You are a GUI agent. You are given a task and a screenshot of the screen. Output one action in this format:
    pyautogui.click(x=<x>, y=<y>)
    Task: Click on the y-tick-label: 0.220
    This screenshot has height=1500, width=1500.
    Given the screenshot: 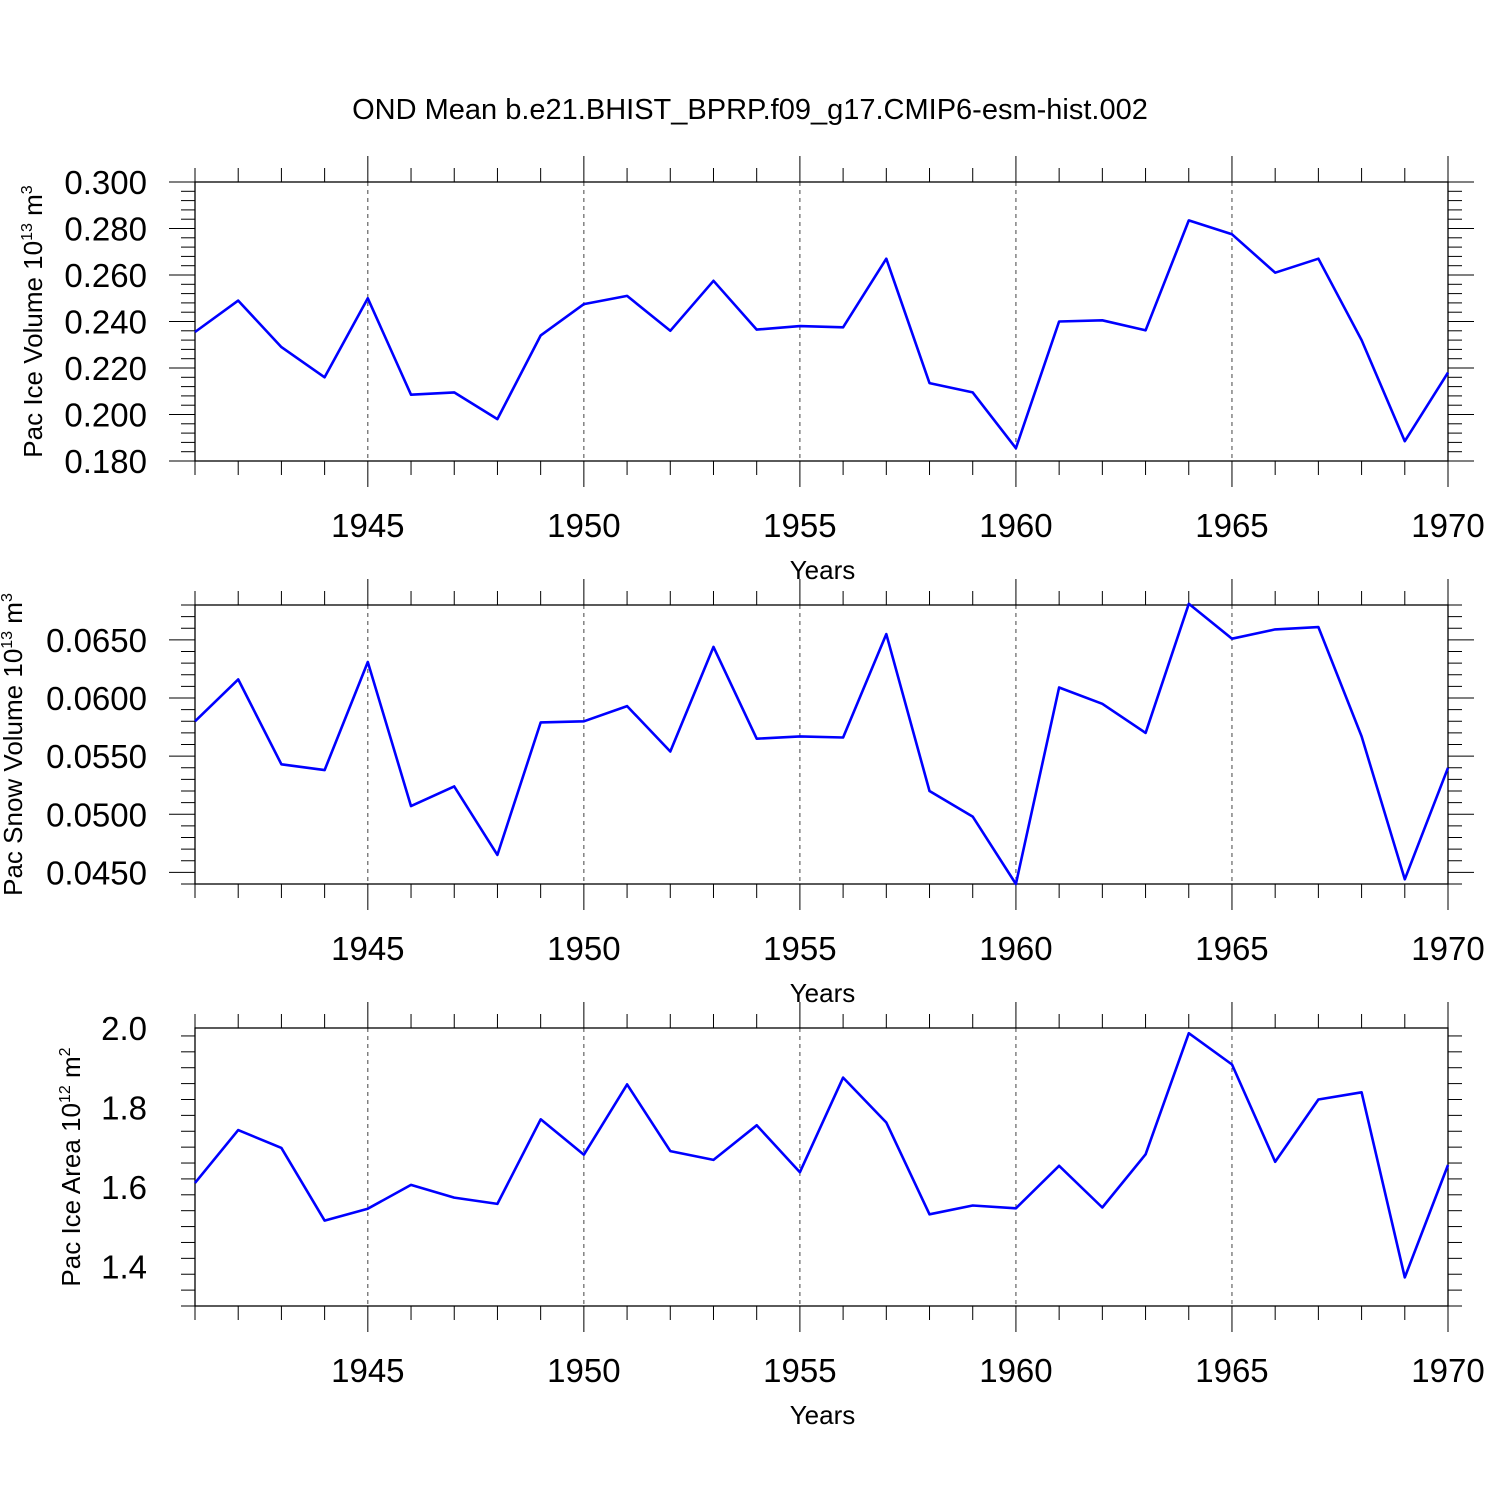 What is the action you would take?
    pyautogui.click(x=105, y=368)
    